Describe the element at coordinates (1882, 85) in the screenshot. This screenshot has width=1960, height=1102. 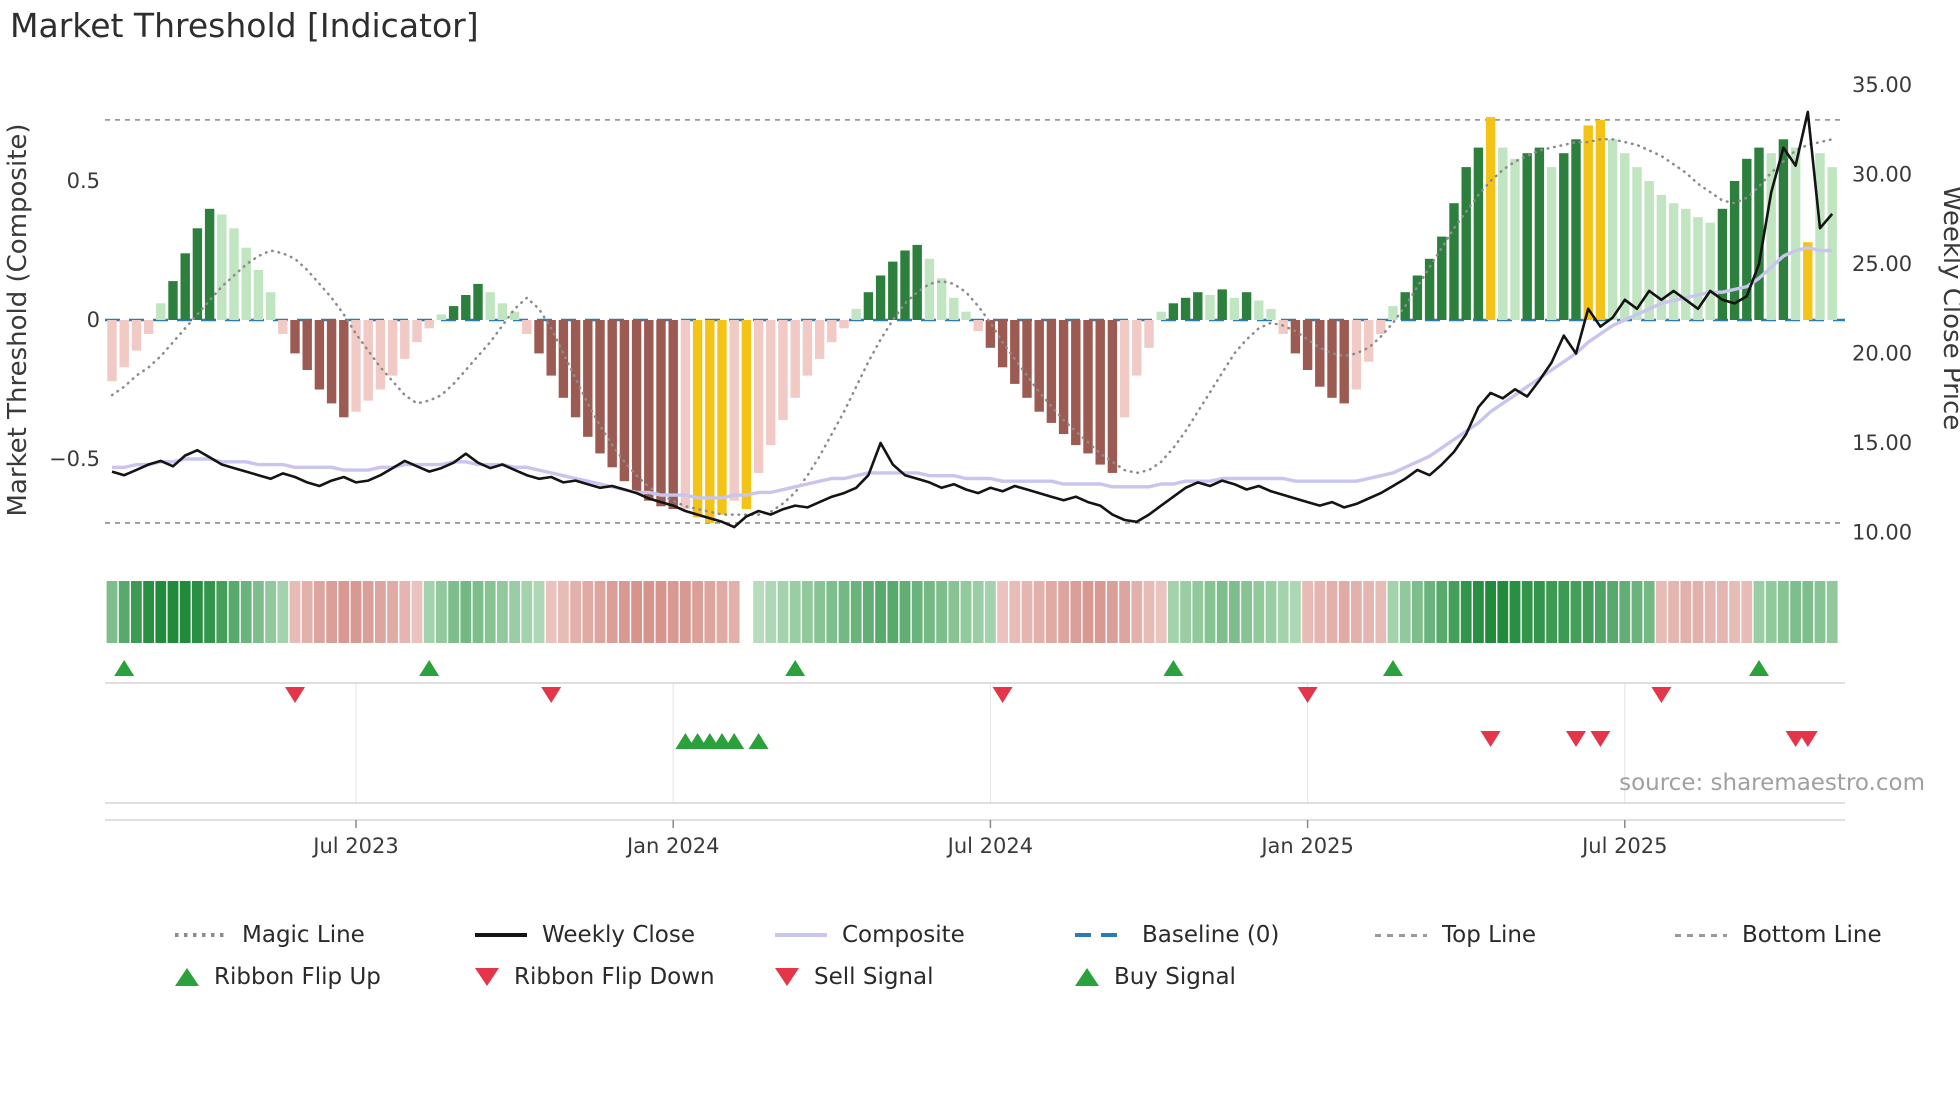
I see `right-tick-label: 35.00` at that location.